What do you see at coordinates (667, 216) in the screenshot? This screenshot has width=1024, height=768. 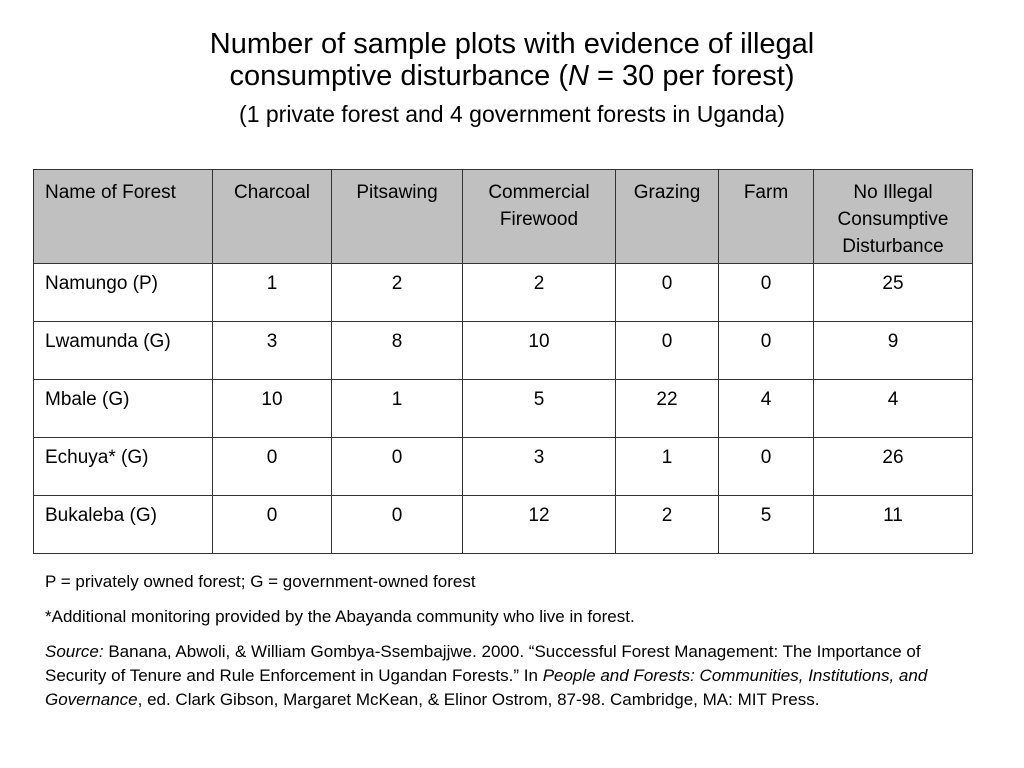 I see `header-grazing: Grazing` at bounding box center [667, 216].